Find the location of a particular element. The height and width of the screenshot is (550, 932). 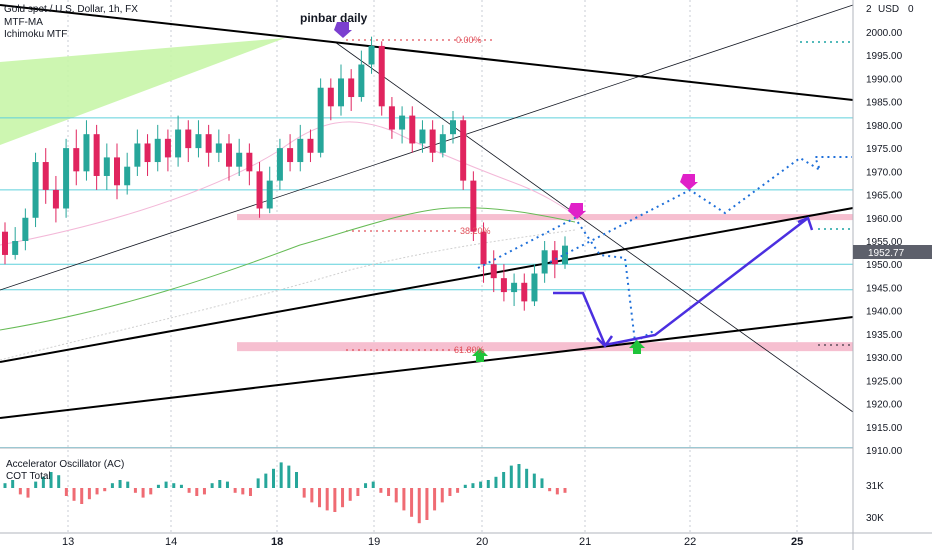

price-tick-label: 1970.00 is located at coordinates (884, 172).